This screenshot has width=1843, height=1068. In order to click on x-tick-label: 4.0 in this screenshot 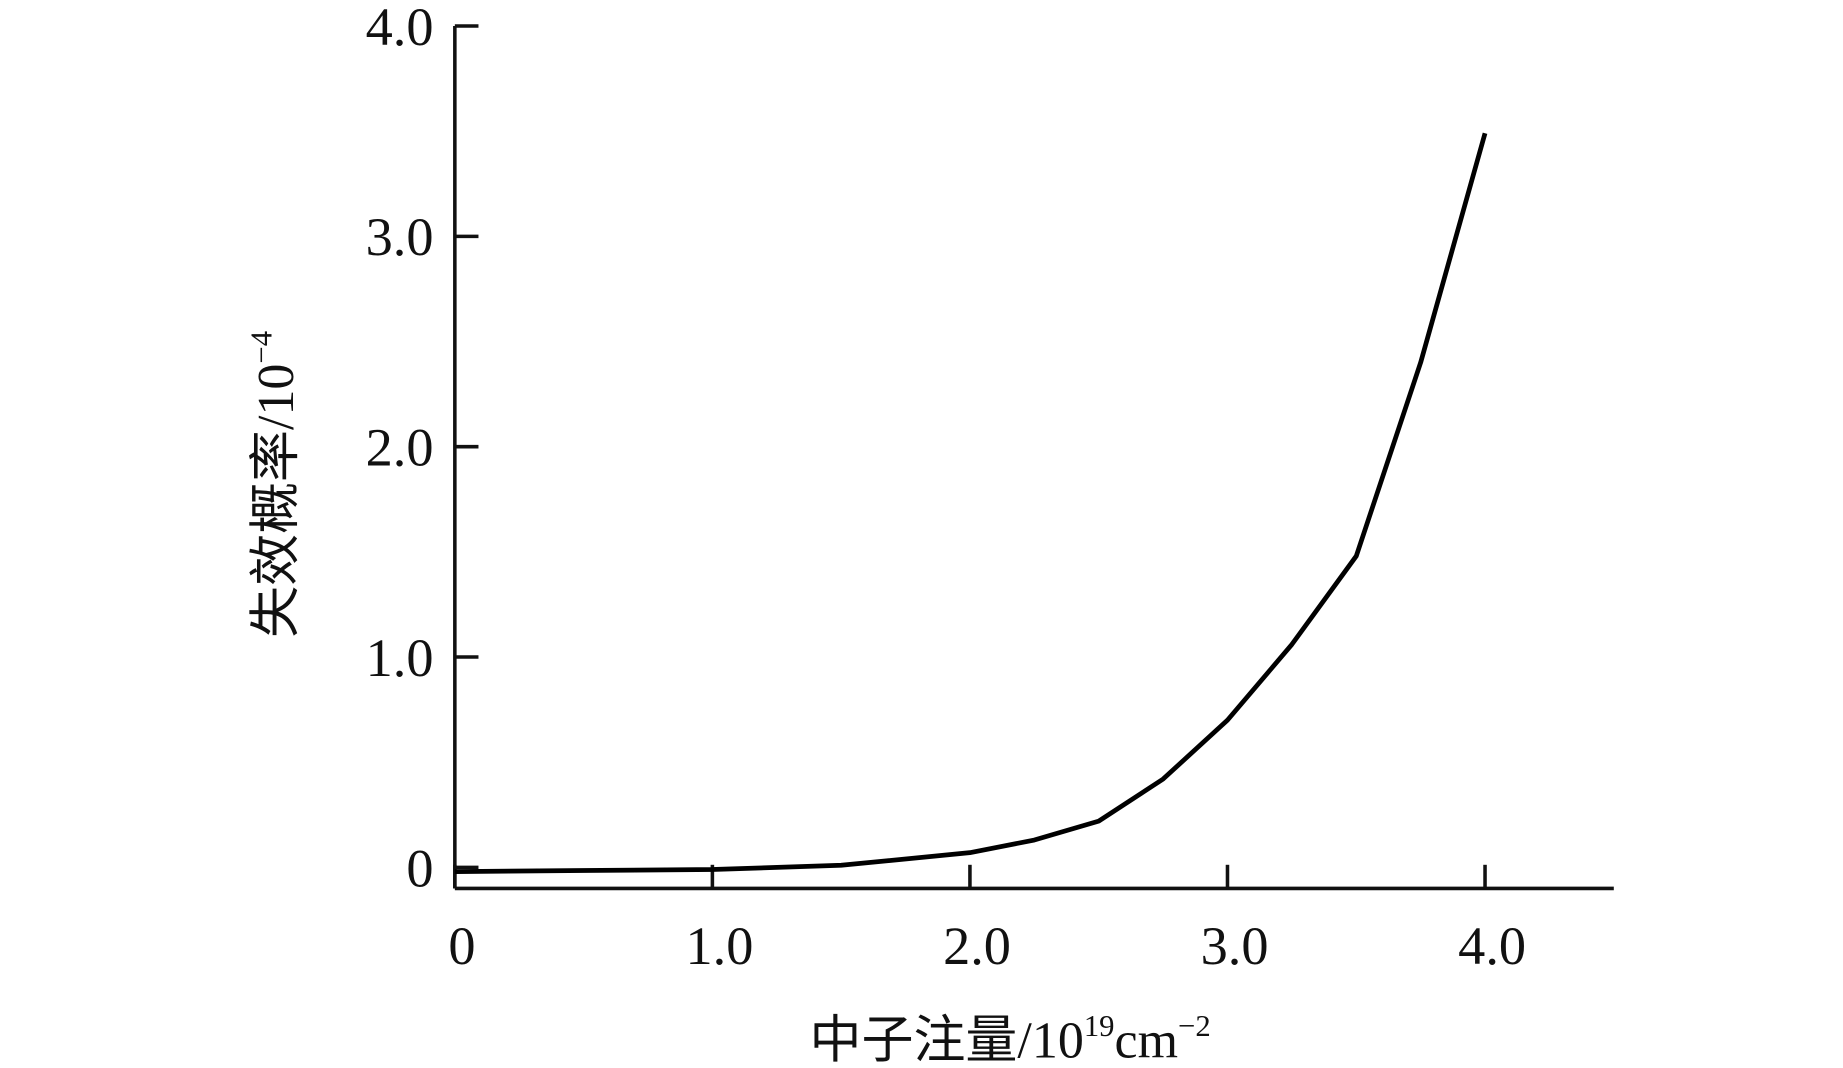, I will do `click(1492, 946)`.